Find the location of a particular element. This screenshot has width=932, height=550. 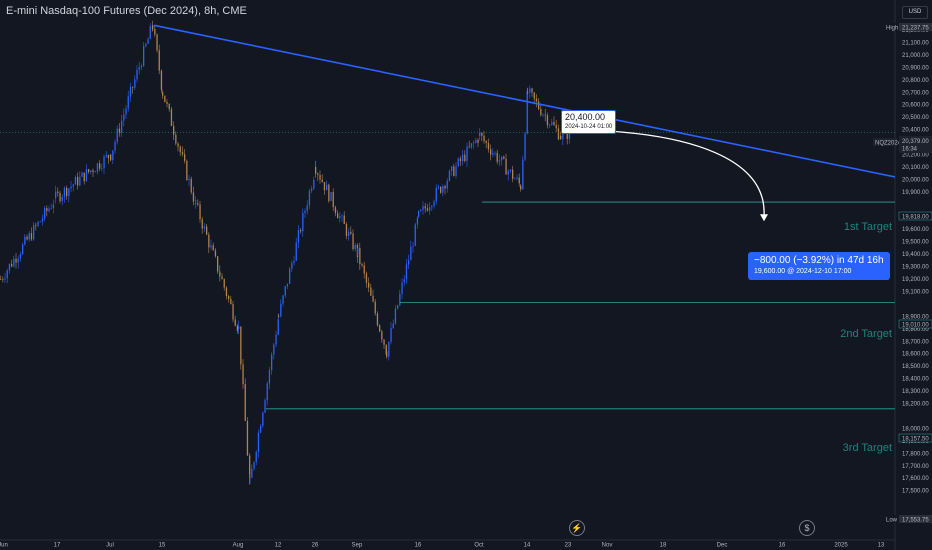

low-value-tag is located at coordinates (915, 519).